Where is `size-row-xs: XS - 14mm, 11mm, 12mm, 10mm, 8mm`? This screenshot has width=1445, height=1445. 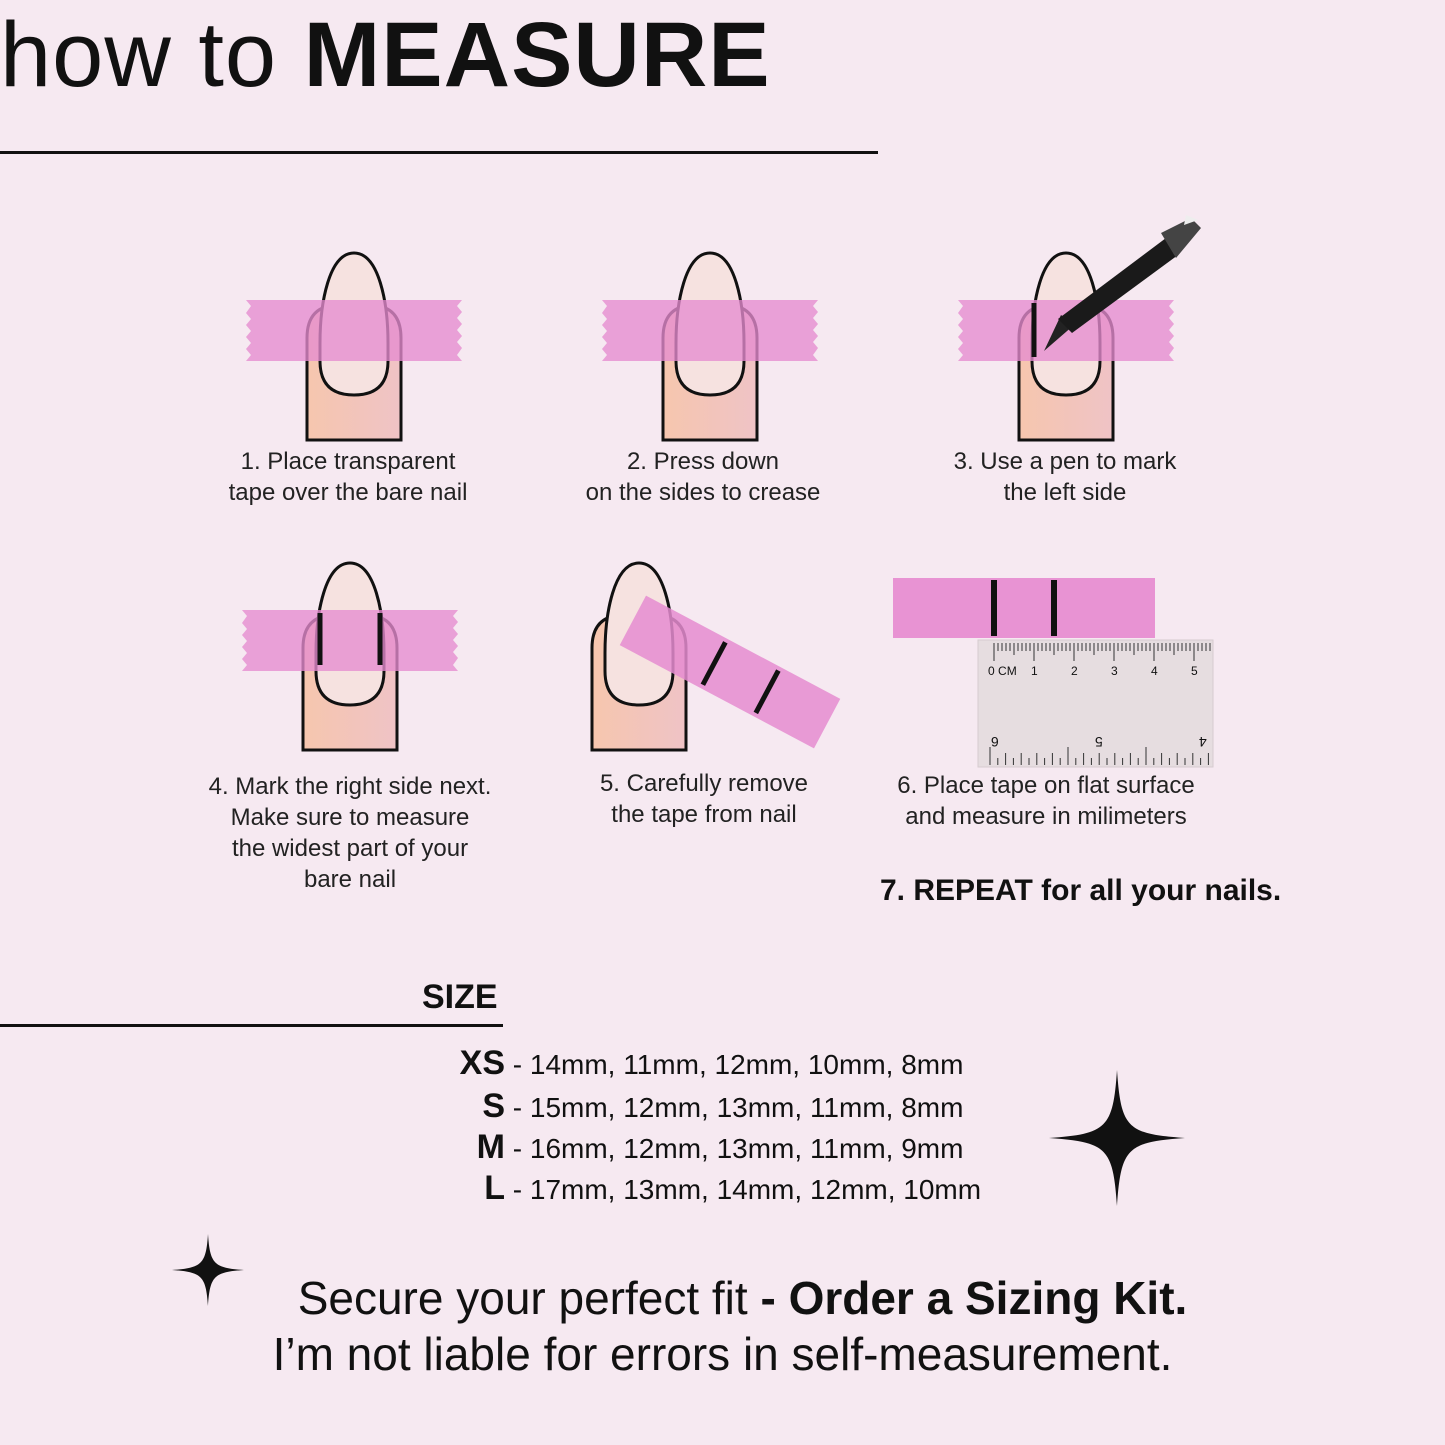
size-row-xs: XS - 14mm, 11mm, 12mm, 10mm, 8mm is located at coordinates (711, 1063).